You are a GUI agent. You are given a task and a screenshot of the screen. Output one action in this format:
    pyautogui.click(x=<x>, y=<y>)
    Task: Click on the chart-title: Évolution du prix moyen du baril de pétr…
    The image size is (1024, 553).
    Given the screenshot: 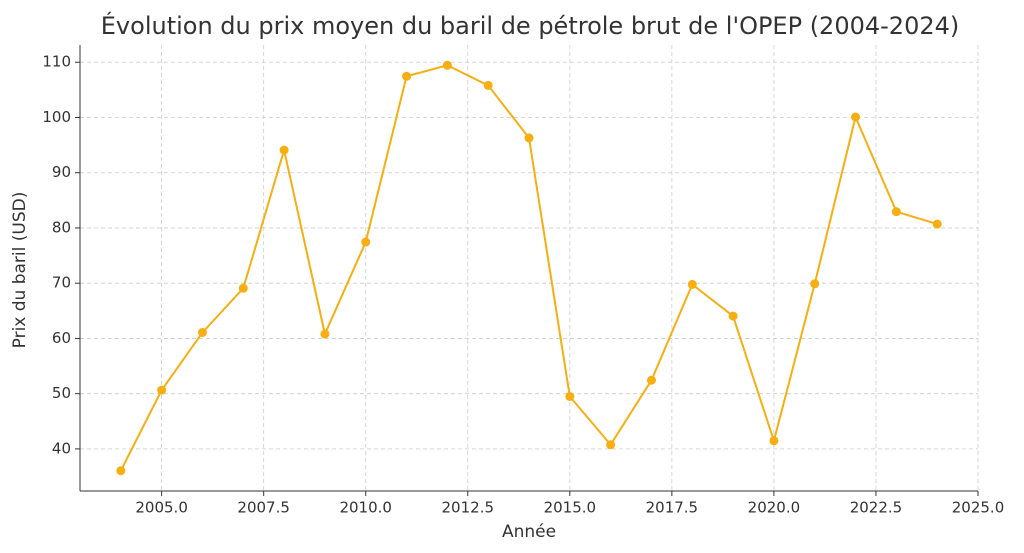 What is the action you would take?
    pyautogui.click(x=530, y=25)
    